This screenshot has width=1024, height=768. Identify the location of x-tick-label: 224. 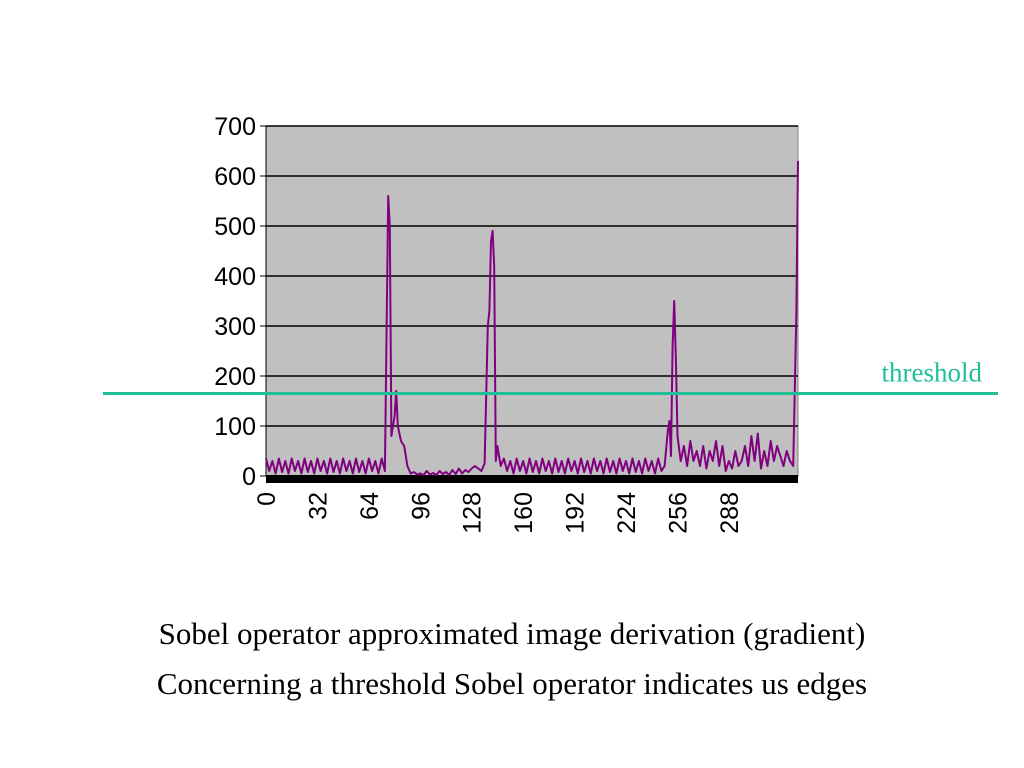
(627, 513).